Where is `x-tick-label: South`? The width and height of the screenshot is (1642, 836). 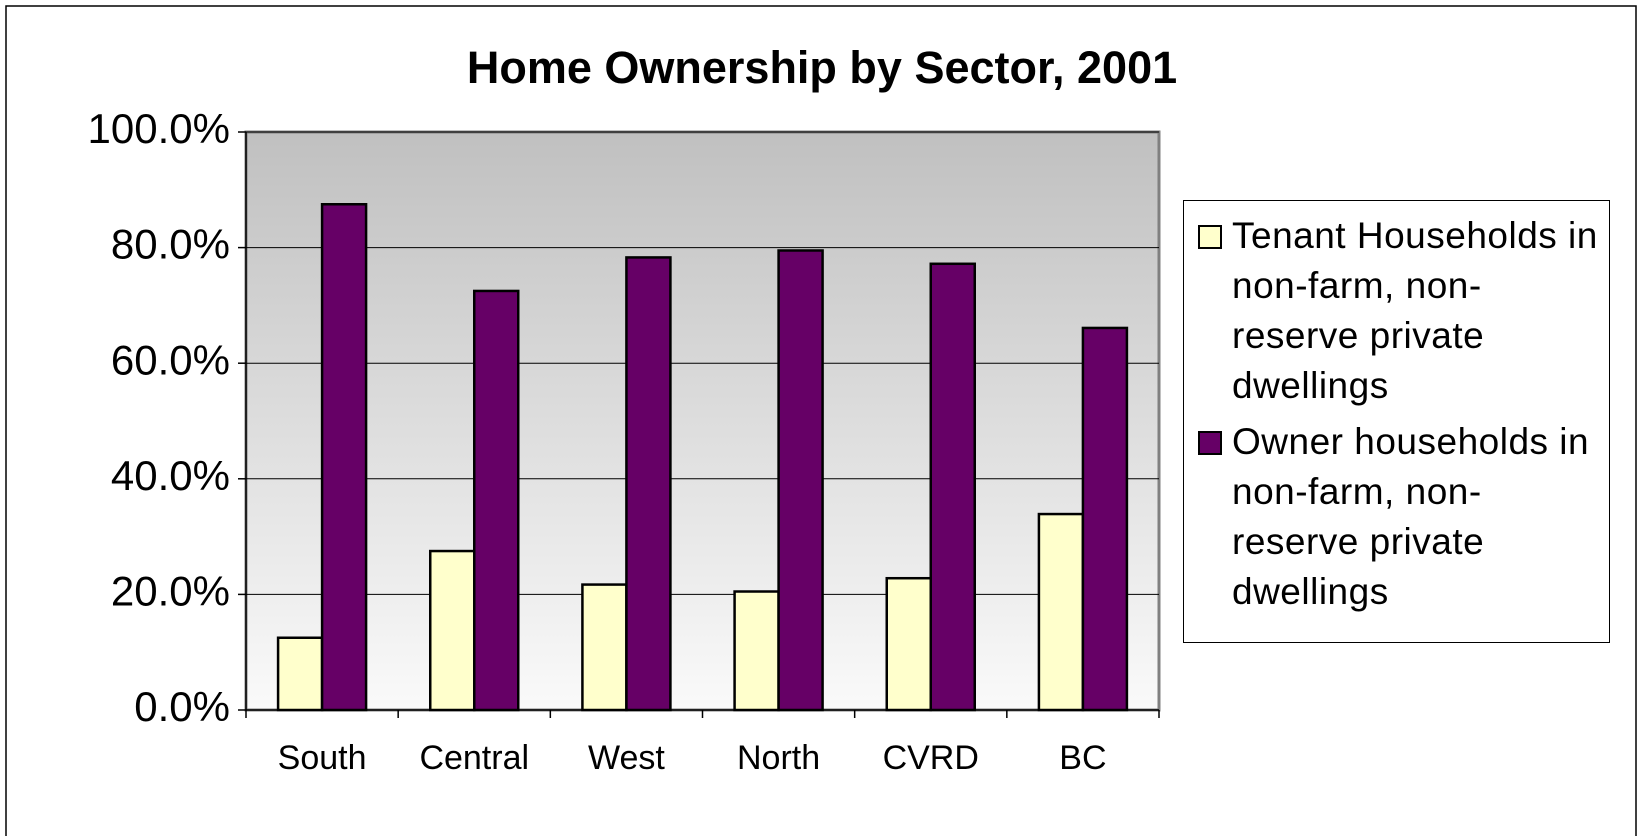
x-tick-label: South is located at coordinates (322, 758).